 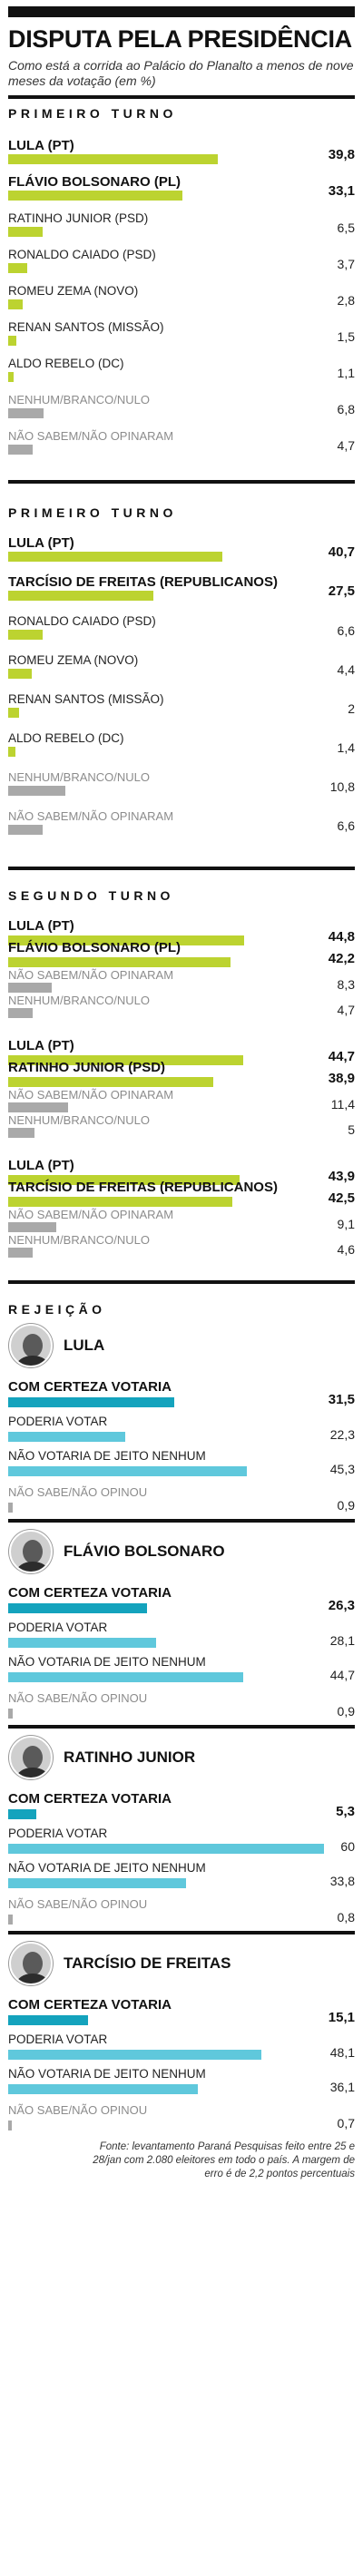 What do you see at coordinates (341, 552) in the screenshot?
I see `data-label: 40,7` at bounding box center [341, 552].